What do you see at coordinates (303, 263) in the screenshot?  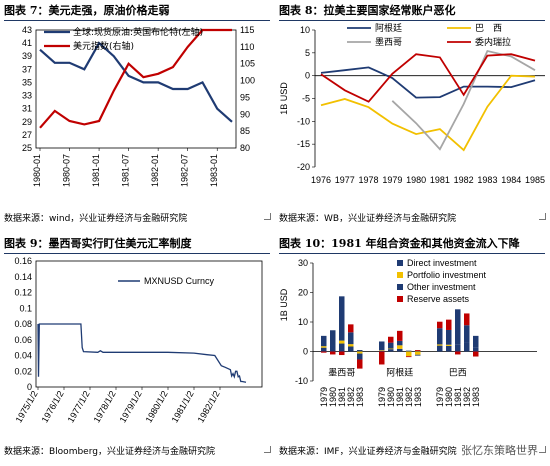 I see `y-tick-label: 30` at bounding box center [303, 263].